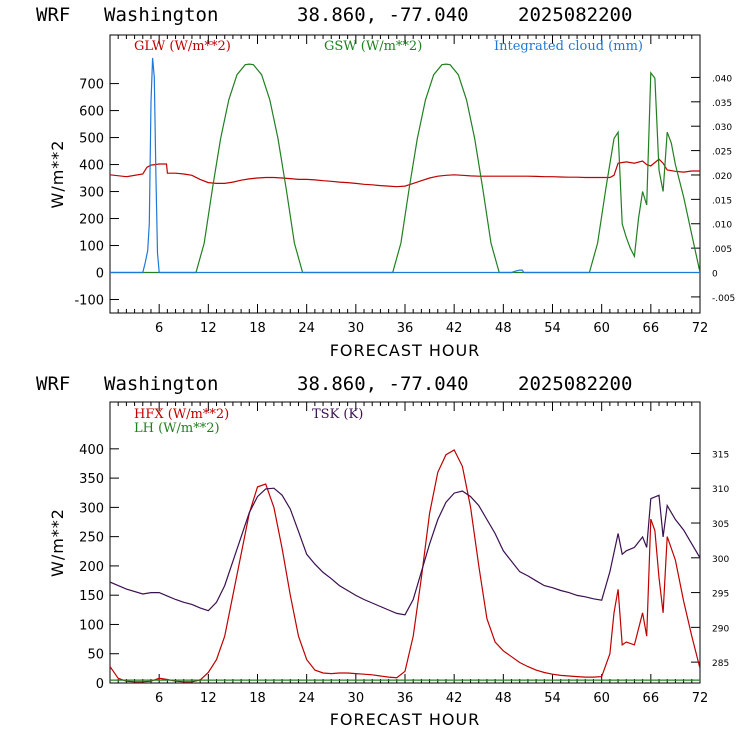 The image size is (740, 740). I want to click on legend-entry: GLW (W/m**2), so click(182, 46).